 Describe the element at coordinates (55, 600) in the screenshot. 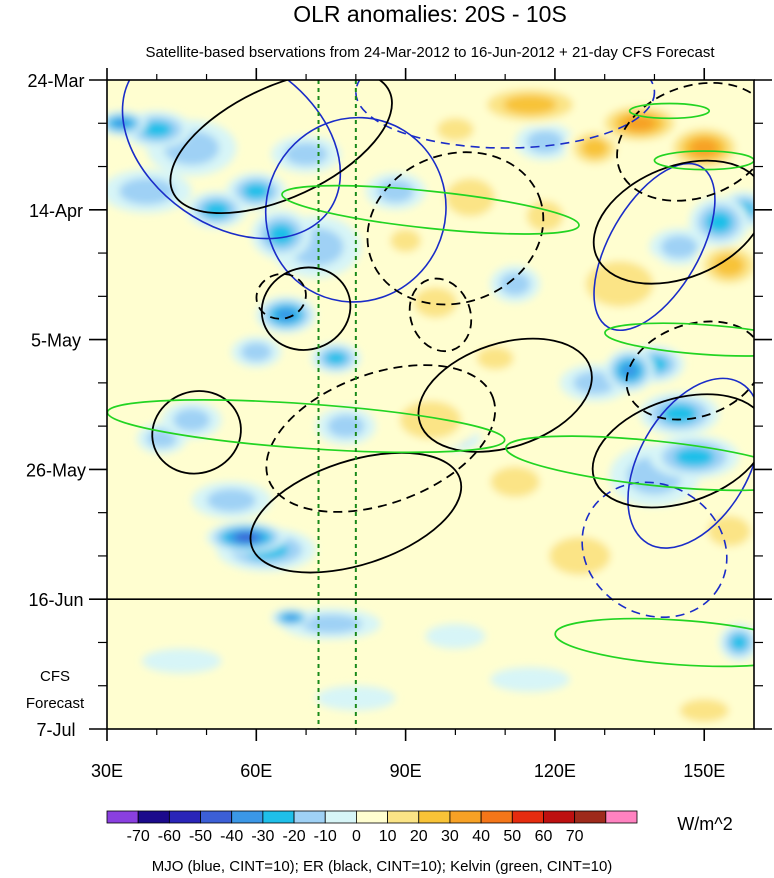

I see `y-tick-label: 16-Jun` at that location.